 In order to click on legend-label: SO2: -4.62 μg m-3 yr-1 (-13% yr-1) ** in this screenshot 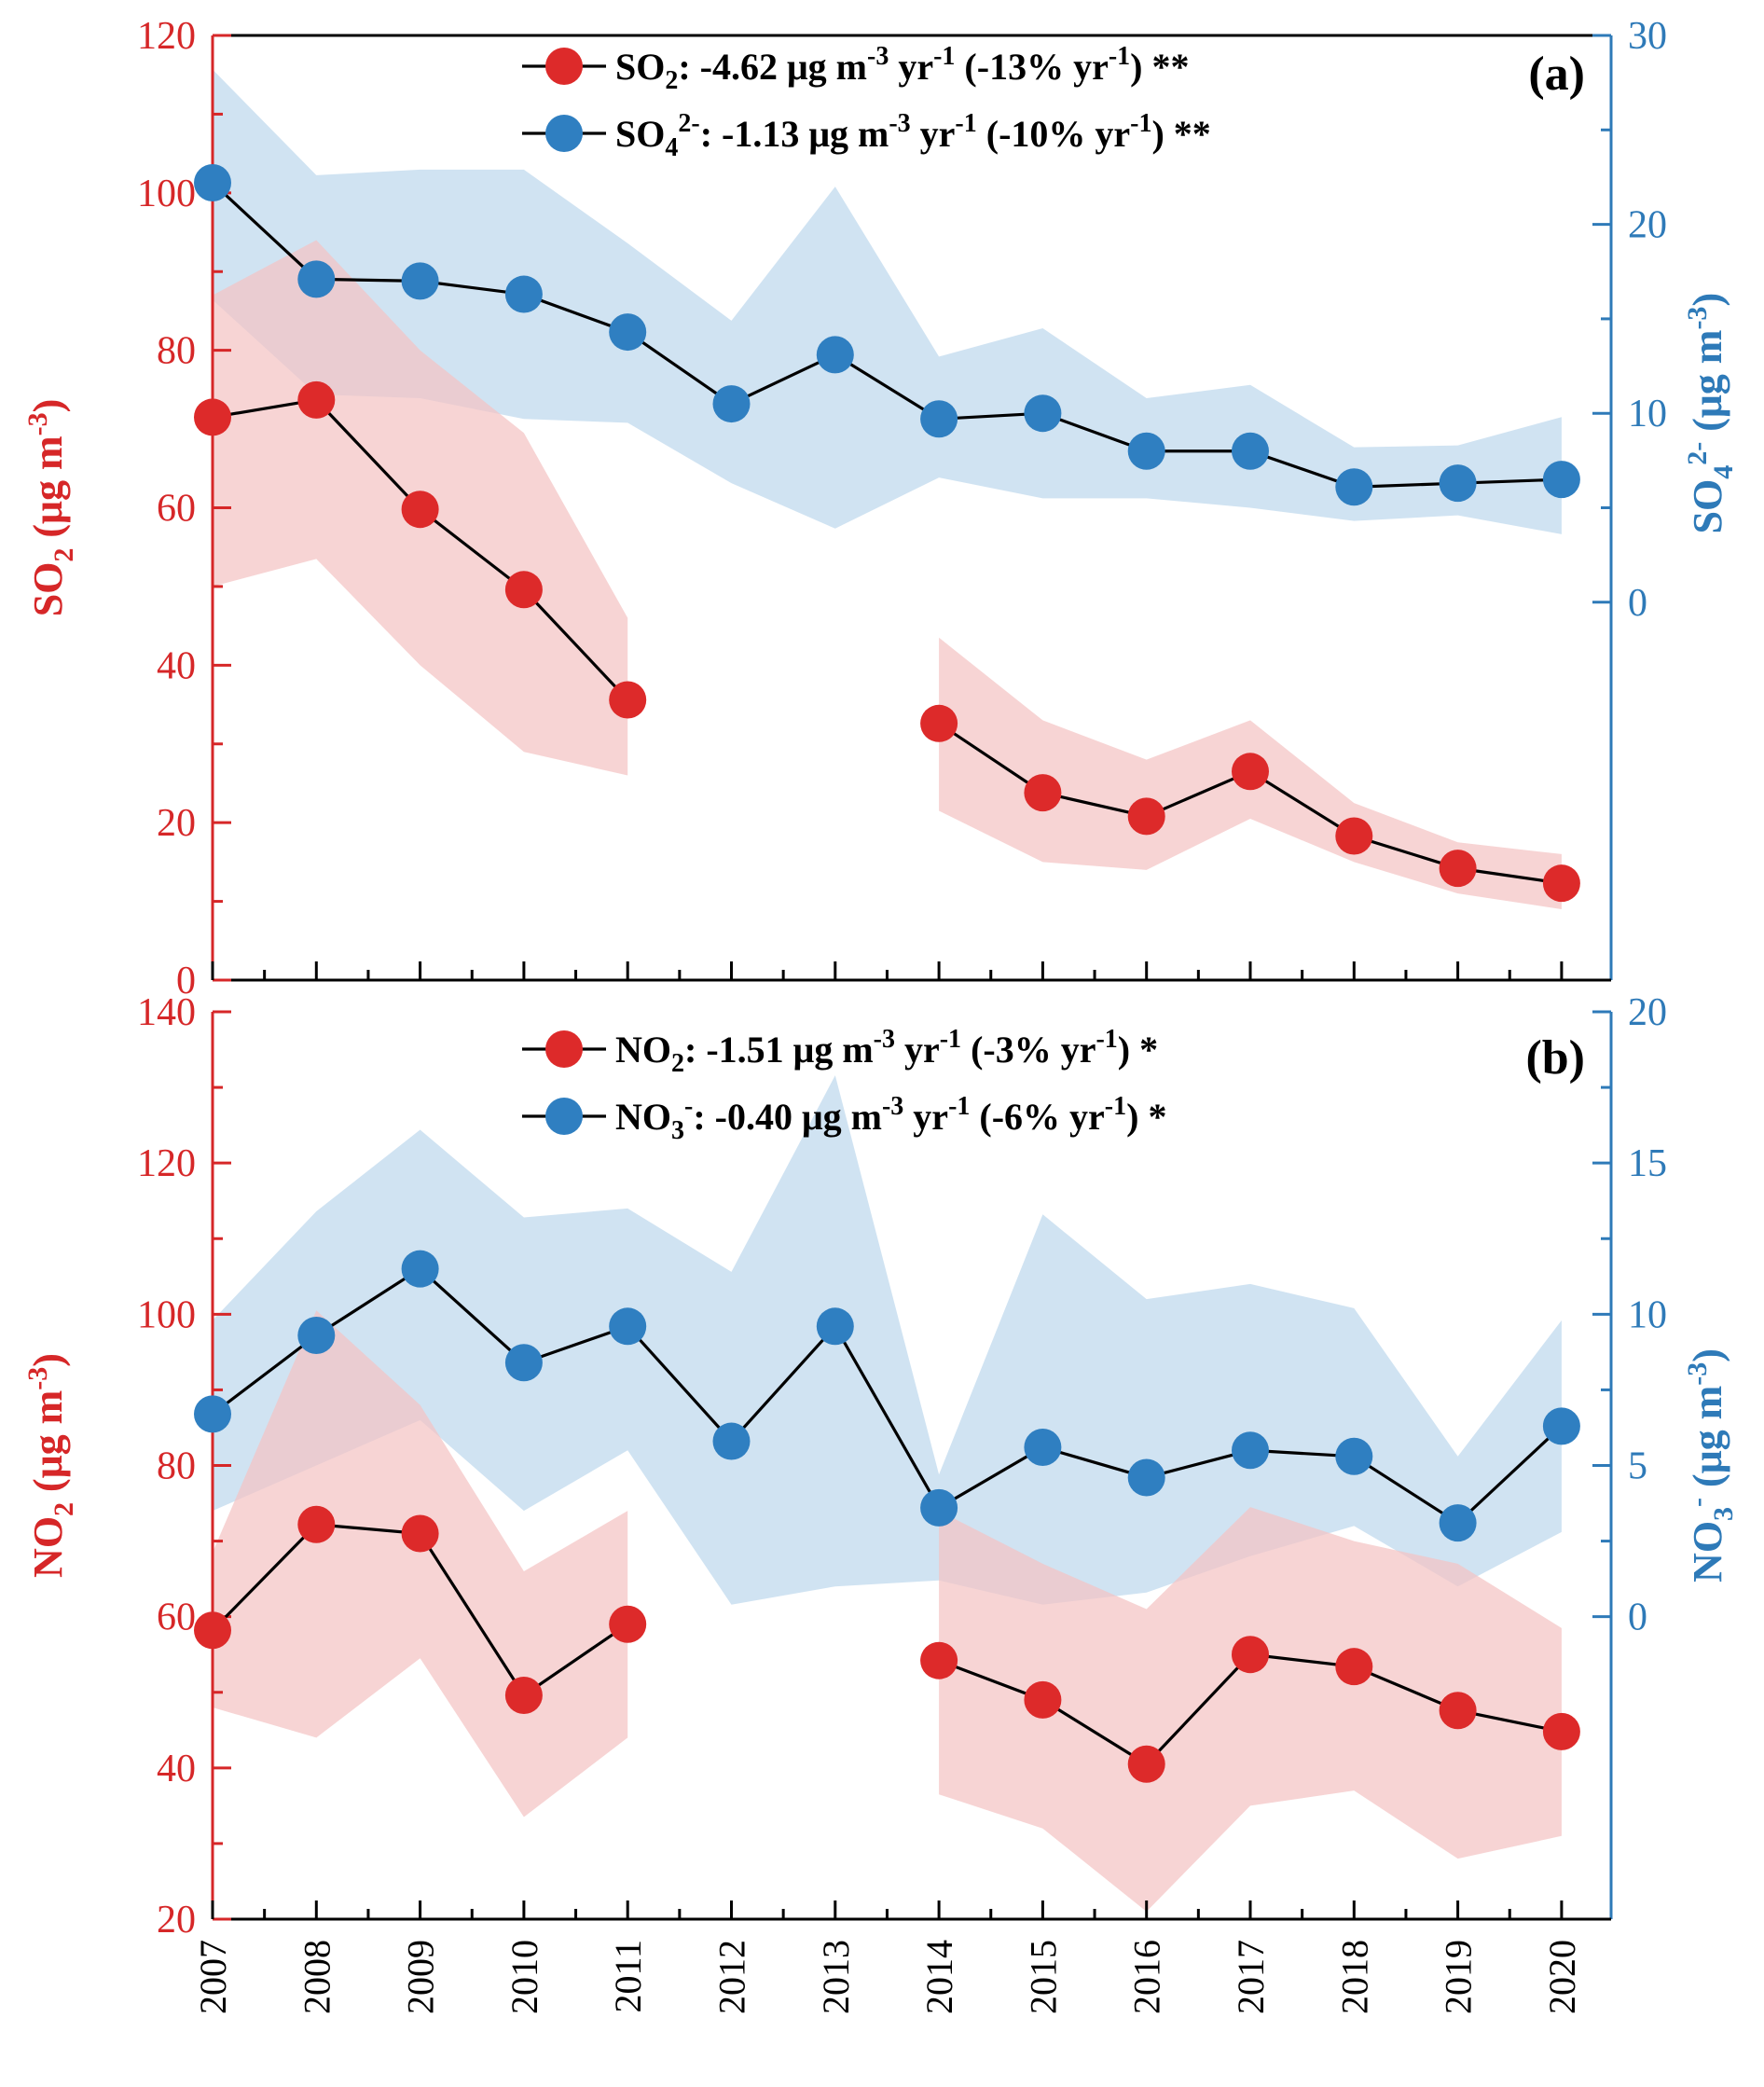, I will do `click(902, 68)`.